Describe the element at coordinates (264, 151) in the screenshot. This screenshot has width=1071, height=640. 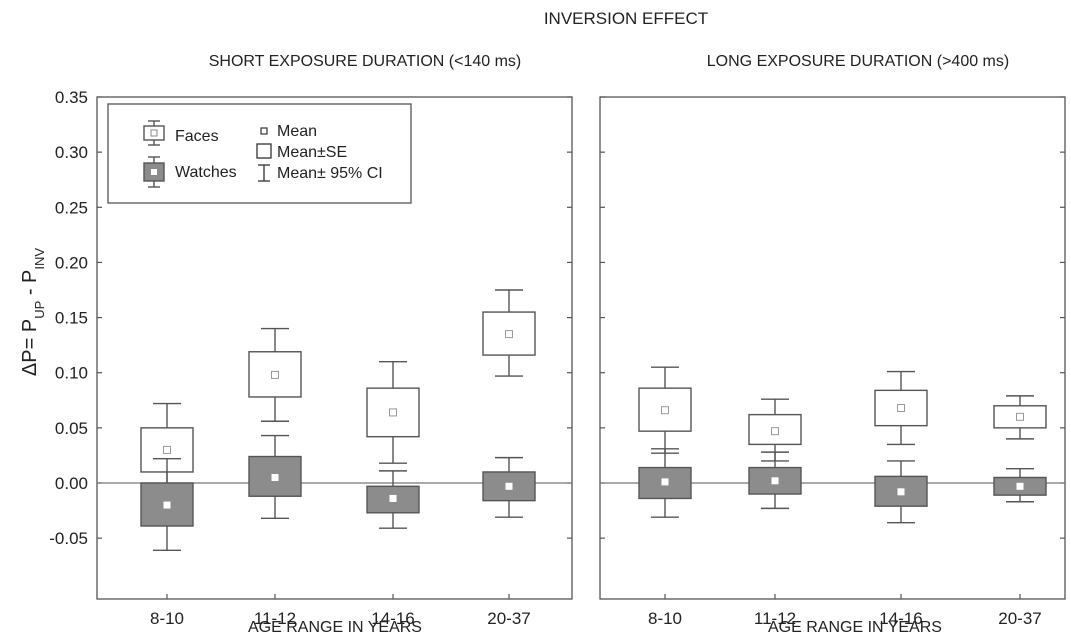
I see `legend-se-icon` at that location.